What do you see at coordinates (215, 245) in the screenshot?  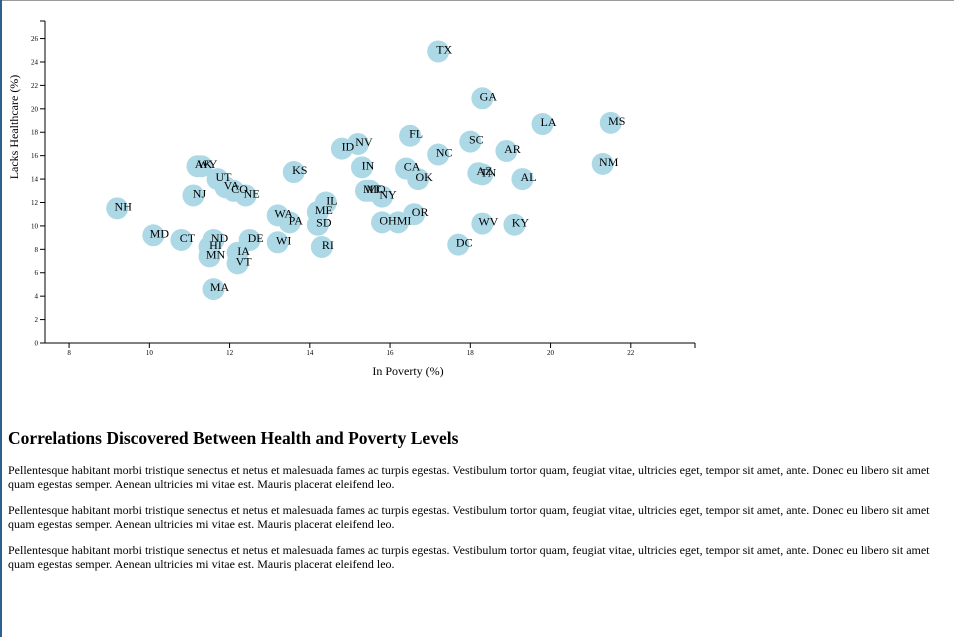 I see `state-label: HI` at bounding box center [215, 245].